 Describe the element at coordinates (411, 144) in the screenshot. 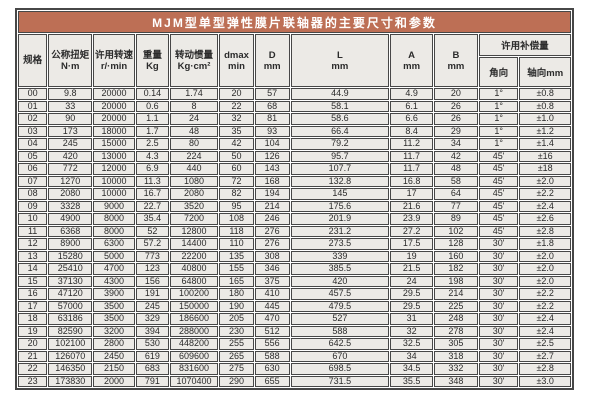

I see `cell-a_mm: 11.2` at that location.